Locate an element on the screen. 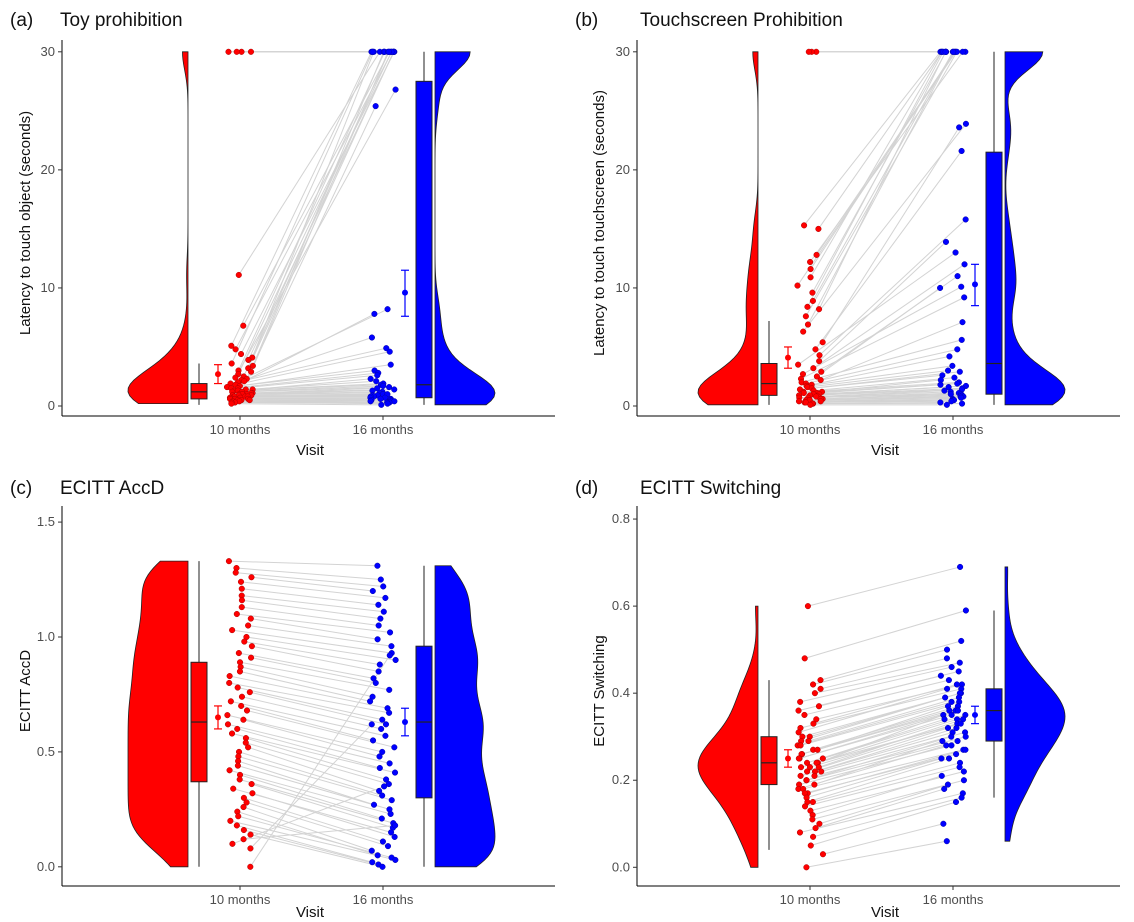  y-tick-label: 0.0 is located at coordinates (46, 866).